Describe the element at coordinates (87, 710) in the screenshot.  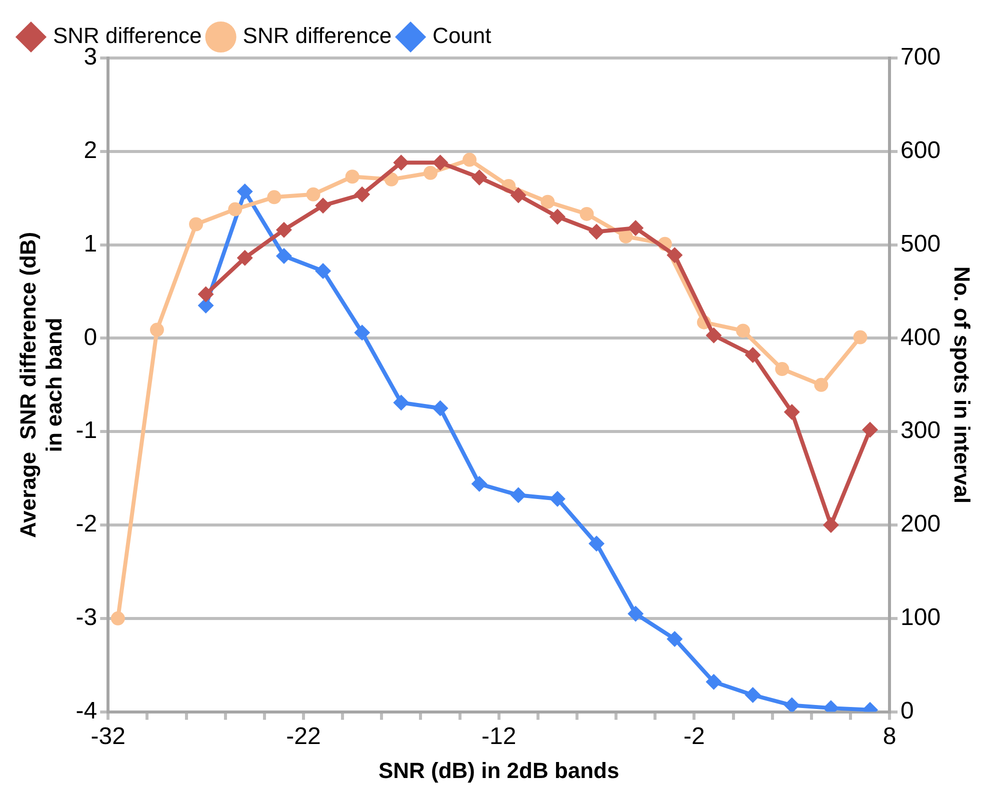
I see `y-tick-label: -4` at that location.